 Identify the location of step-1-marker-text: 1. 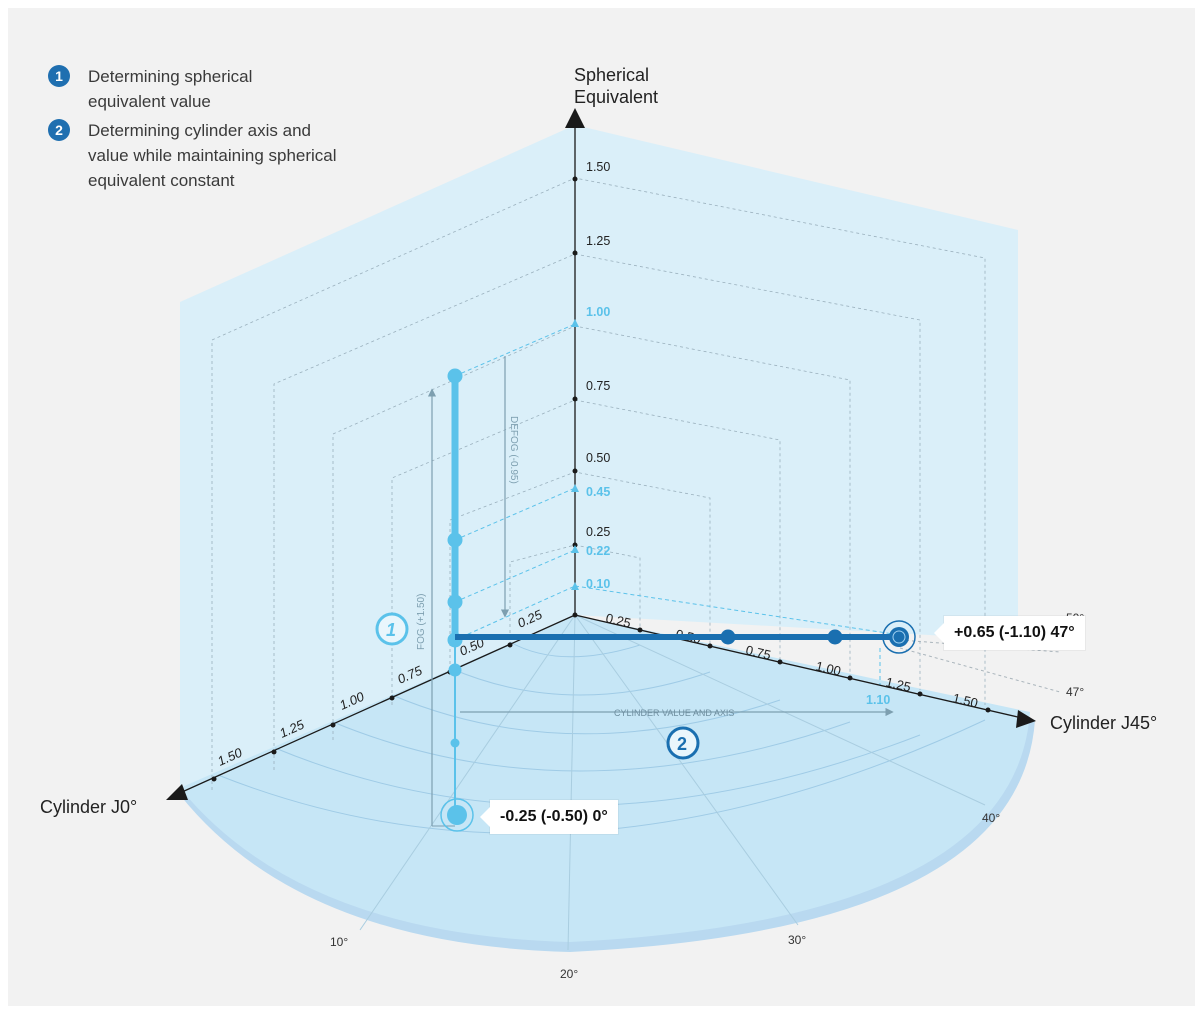
(391, 630).